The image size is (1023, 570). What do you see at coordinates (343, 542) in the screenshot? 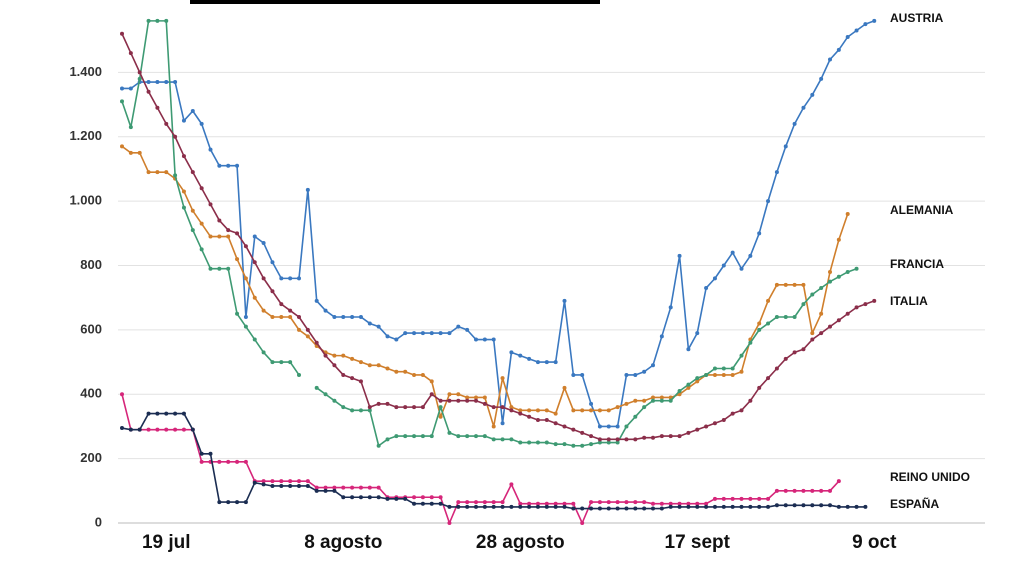
I see `x-tick-label: 8 agosto` at bounding box center [343, 542].